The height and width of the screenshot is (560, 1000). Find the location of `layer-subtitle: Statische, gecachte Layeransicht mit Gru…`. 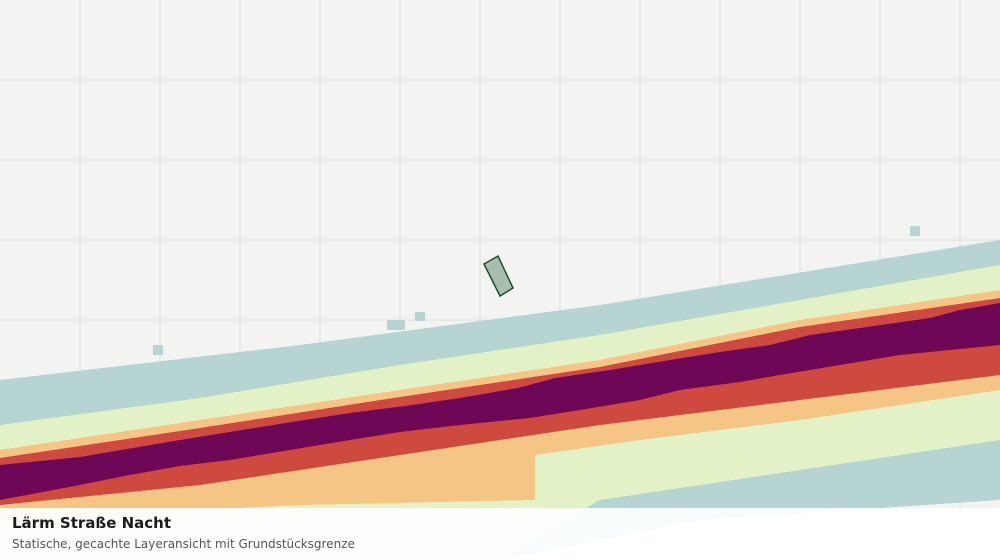

layer-subtitle: Statische, gecachte Layeransicht mit Gru… is located at coordinates (183, 544).